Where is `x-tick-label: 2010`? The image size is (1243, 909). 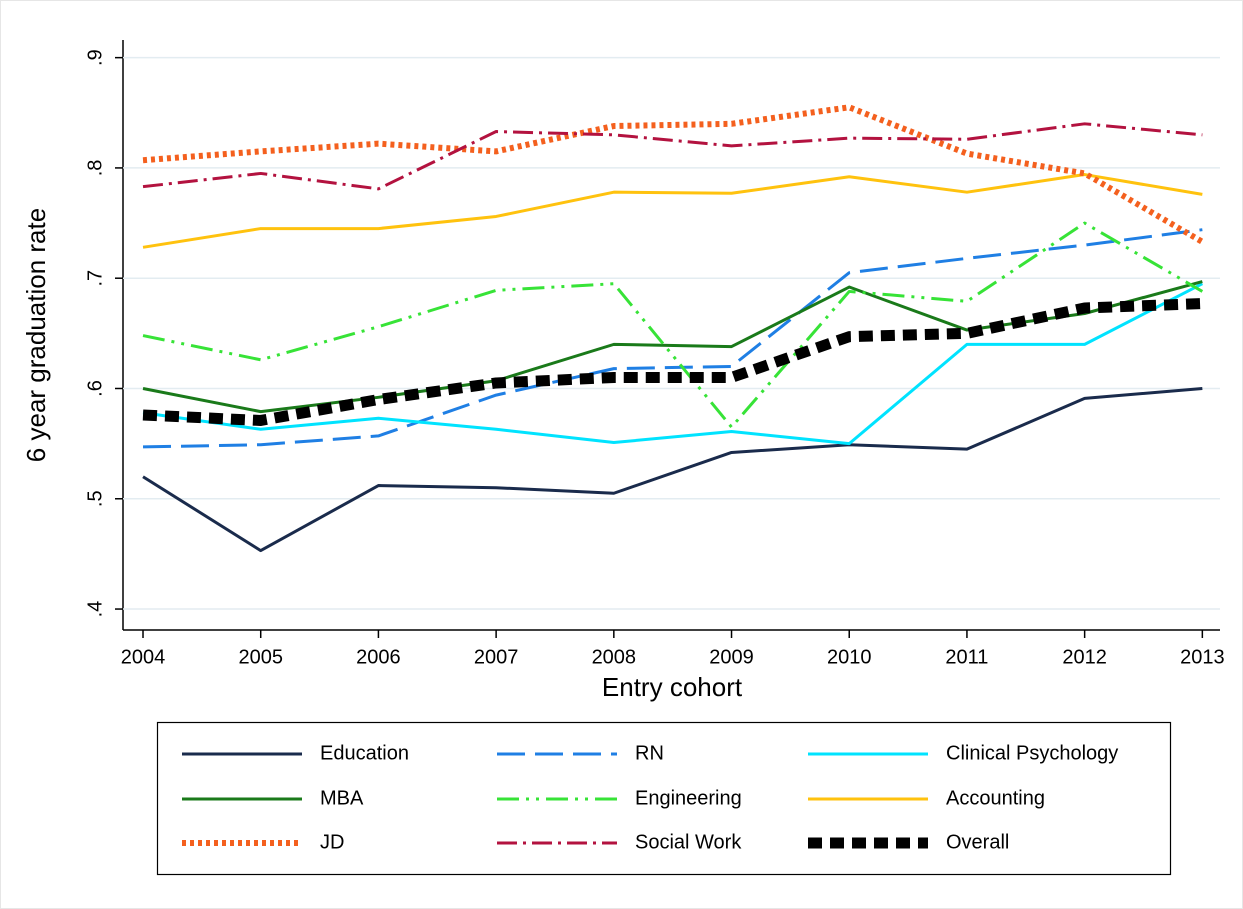
x-tick-label: 2010 is located at coordinates (849, 657).